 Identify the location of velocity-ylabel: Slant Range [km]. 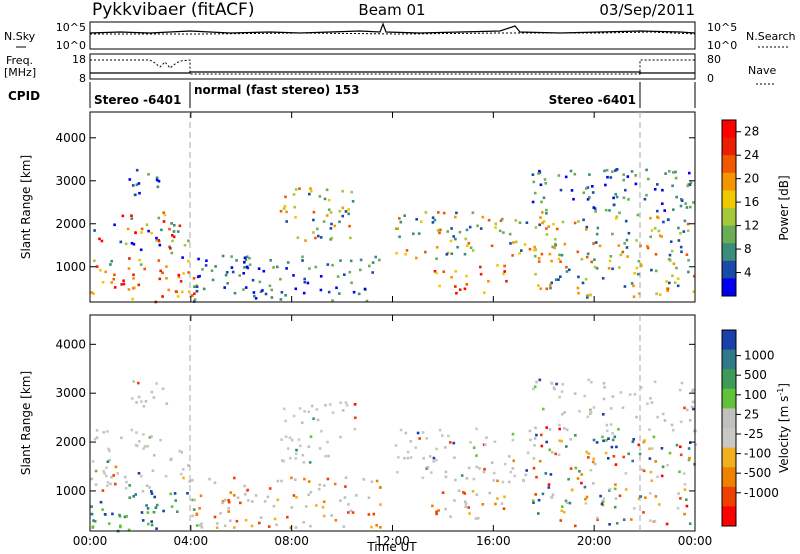
(26, 423).